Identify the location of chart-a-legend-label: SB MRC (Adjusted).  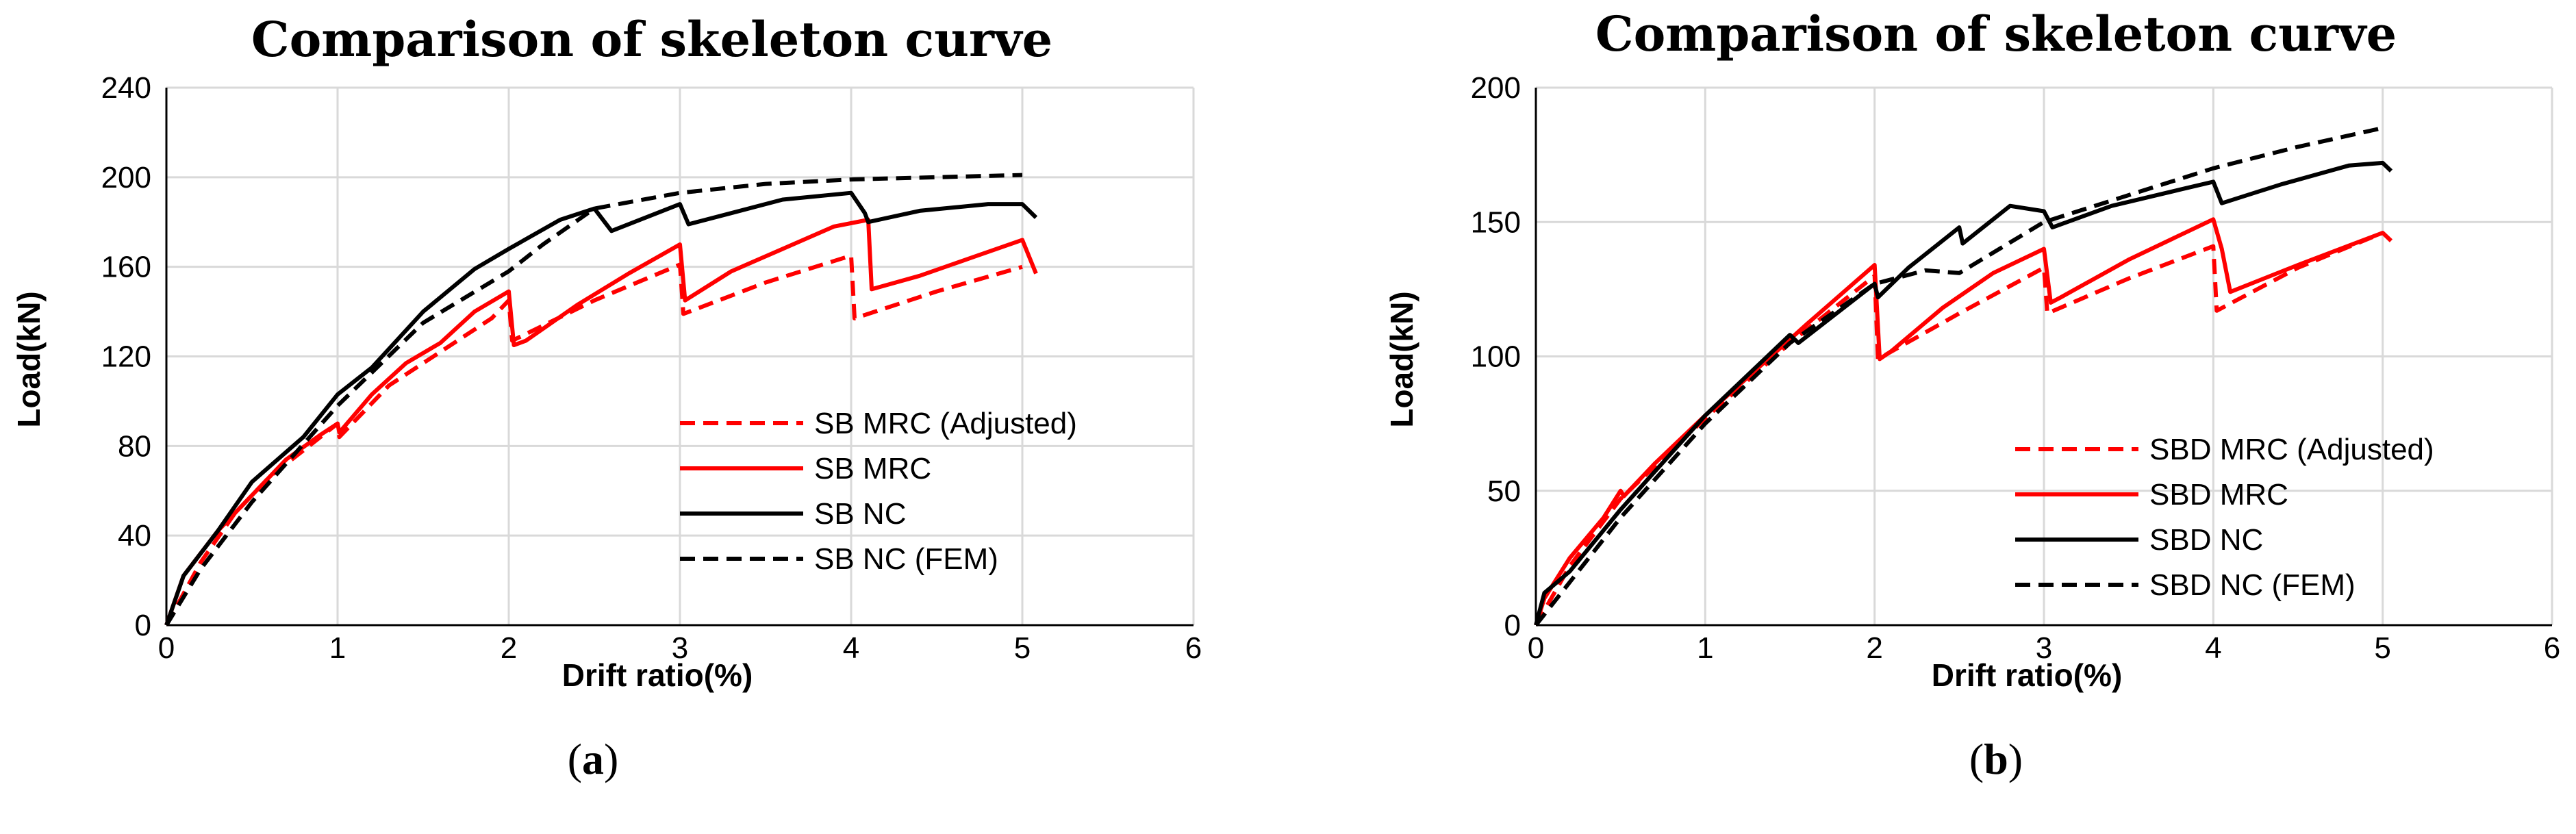
(945, 424).